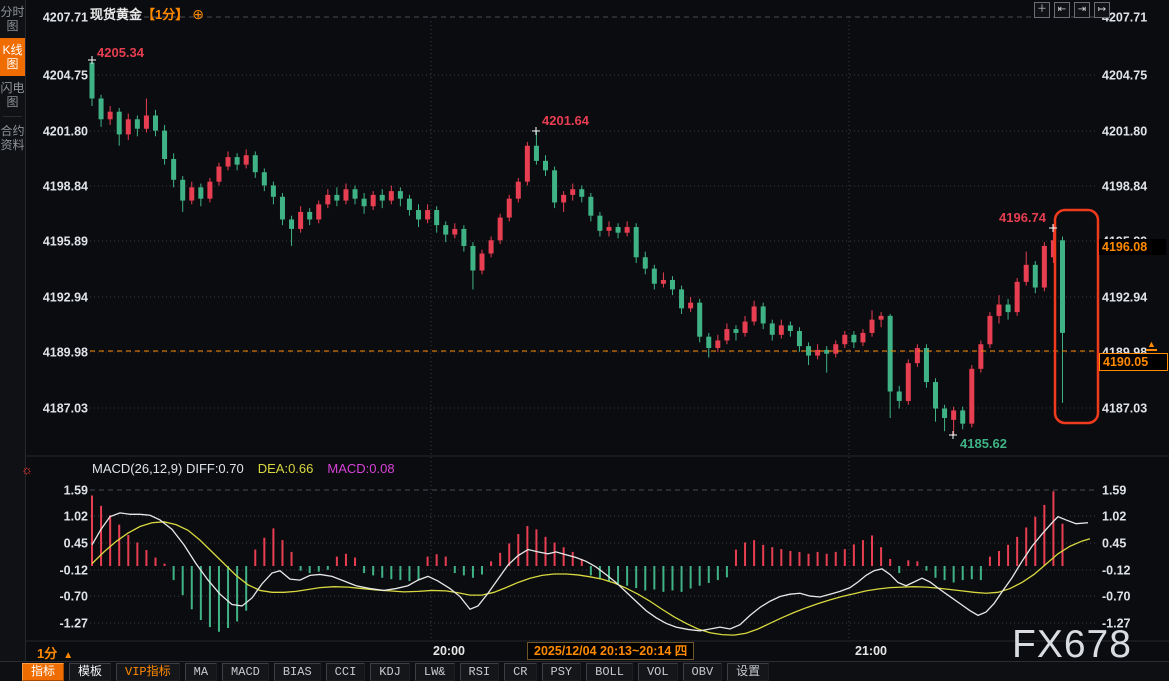 This screenshot has width=1169, height=681. Describe the element at coordinates (1082, 10) in the screenshot. I see `fit-x-axis-icon: ⇥` at that location.